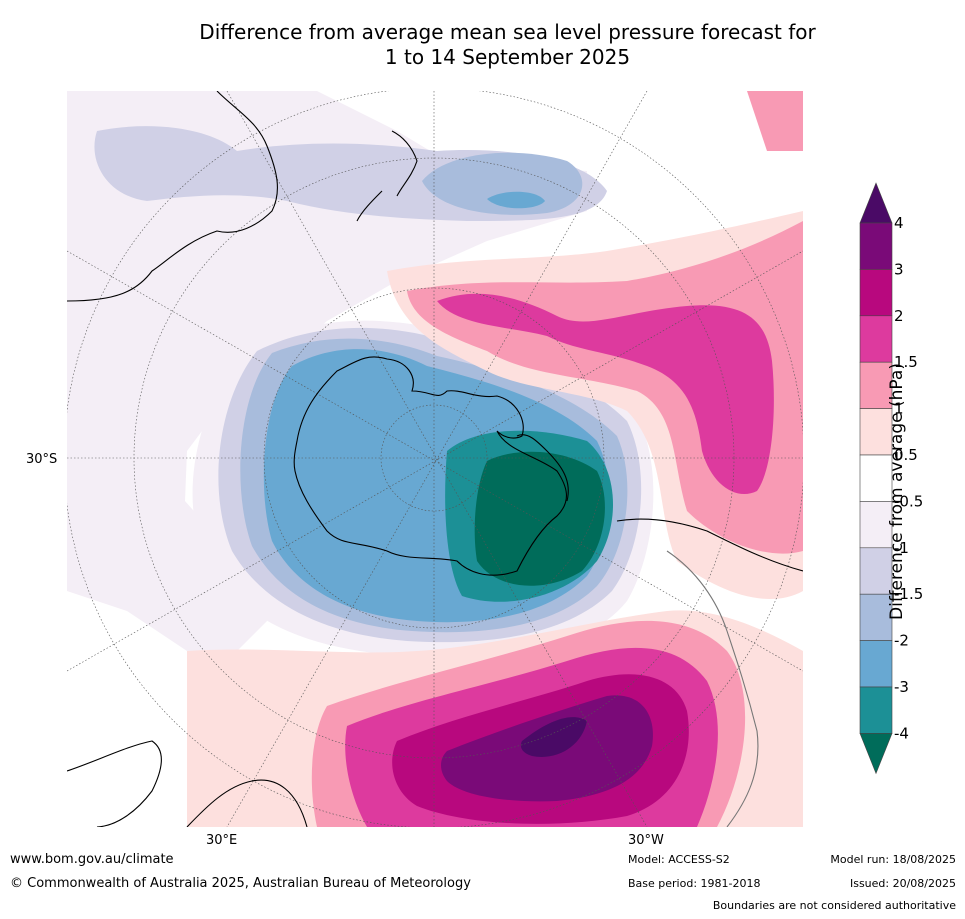 The image size is (965, 919). What do you see at coordinates (222, 840) in the screenshot?
I see `longitude-label-30e: 30°E` at bounding box center [222, 840].